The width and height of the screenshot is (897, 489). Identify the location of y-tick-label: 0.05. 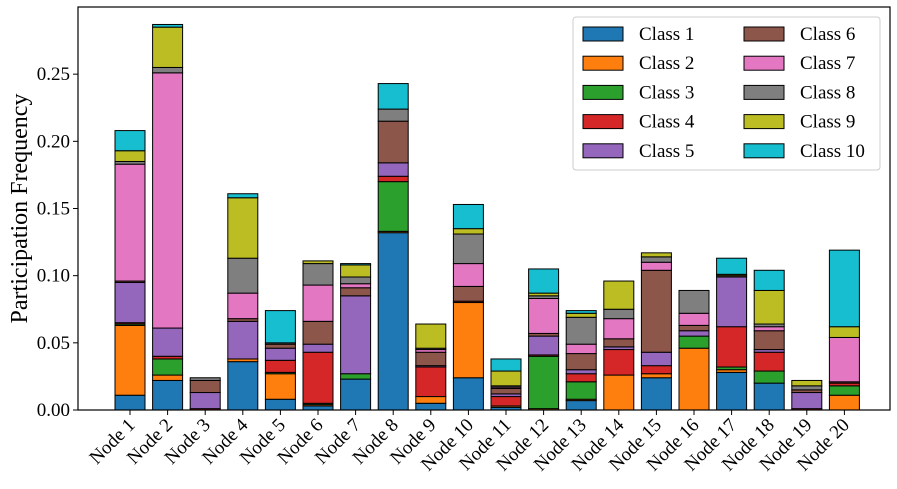
(53, 343).